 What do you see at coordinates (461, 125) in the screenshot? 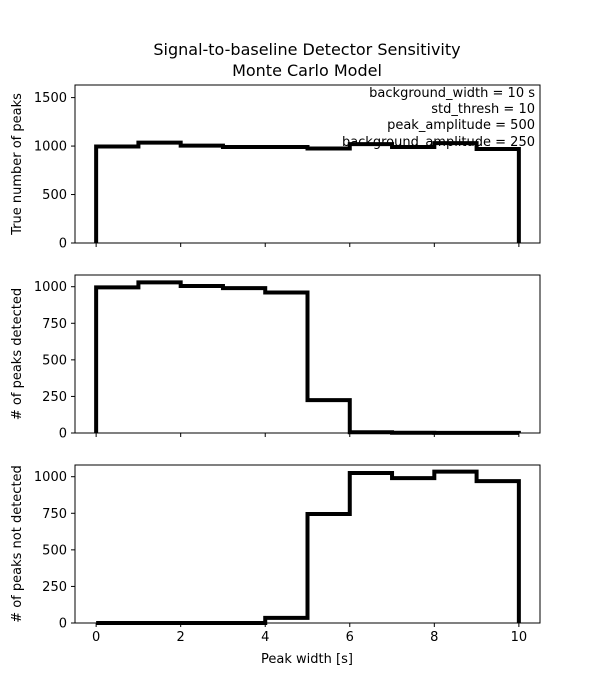
I see `annotation-peak-amplitude: peak_amplitude = 500` at bounding box center [461, 125].